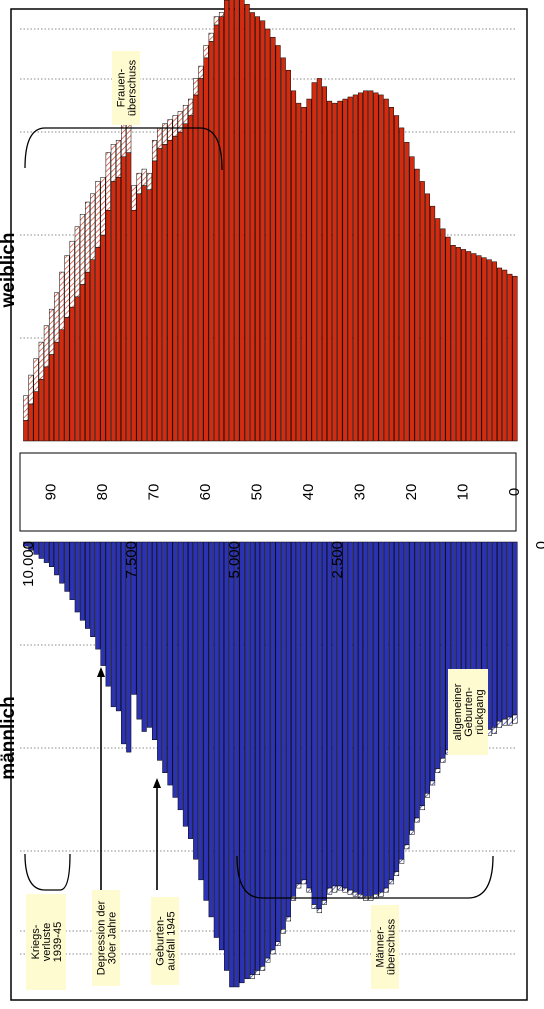  I want to click on age-tick-label: 70, so click(153, 492).